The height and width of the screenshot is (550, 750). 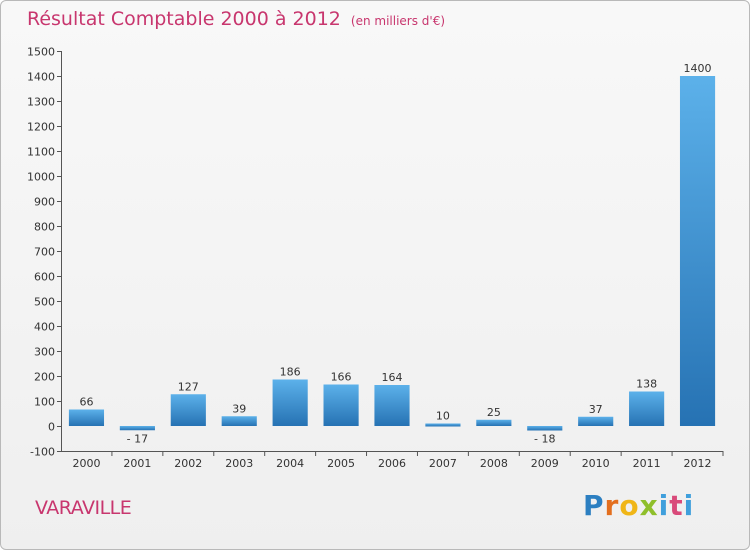 I want to click on y-tick-label: 600, so click(x=44, y=277).